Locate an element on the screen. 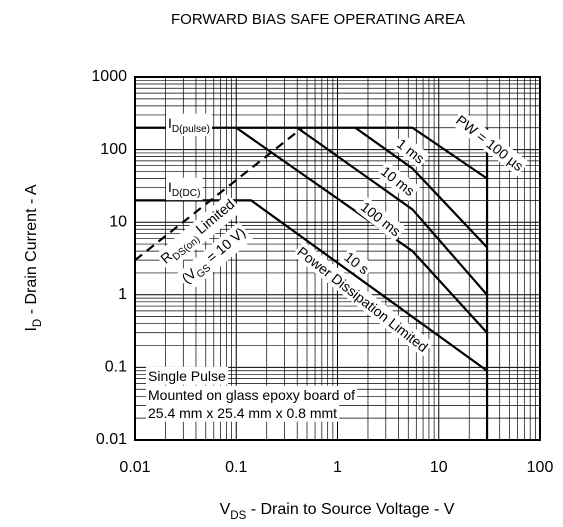 The image size is (563, 527). dashed-limit-line is located at coordinates (219, 194).